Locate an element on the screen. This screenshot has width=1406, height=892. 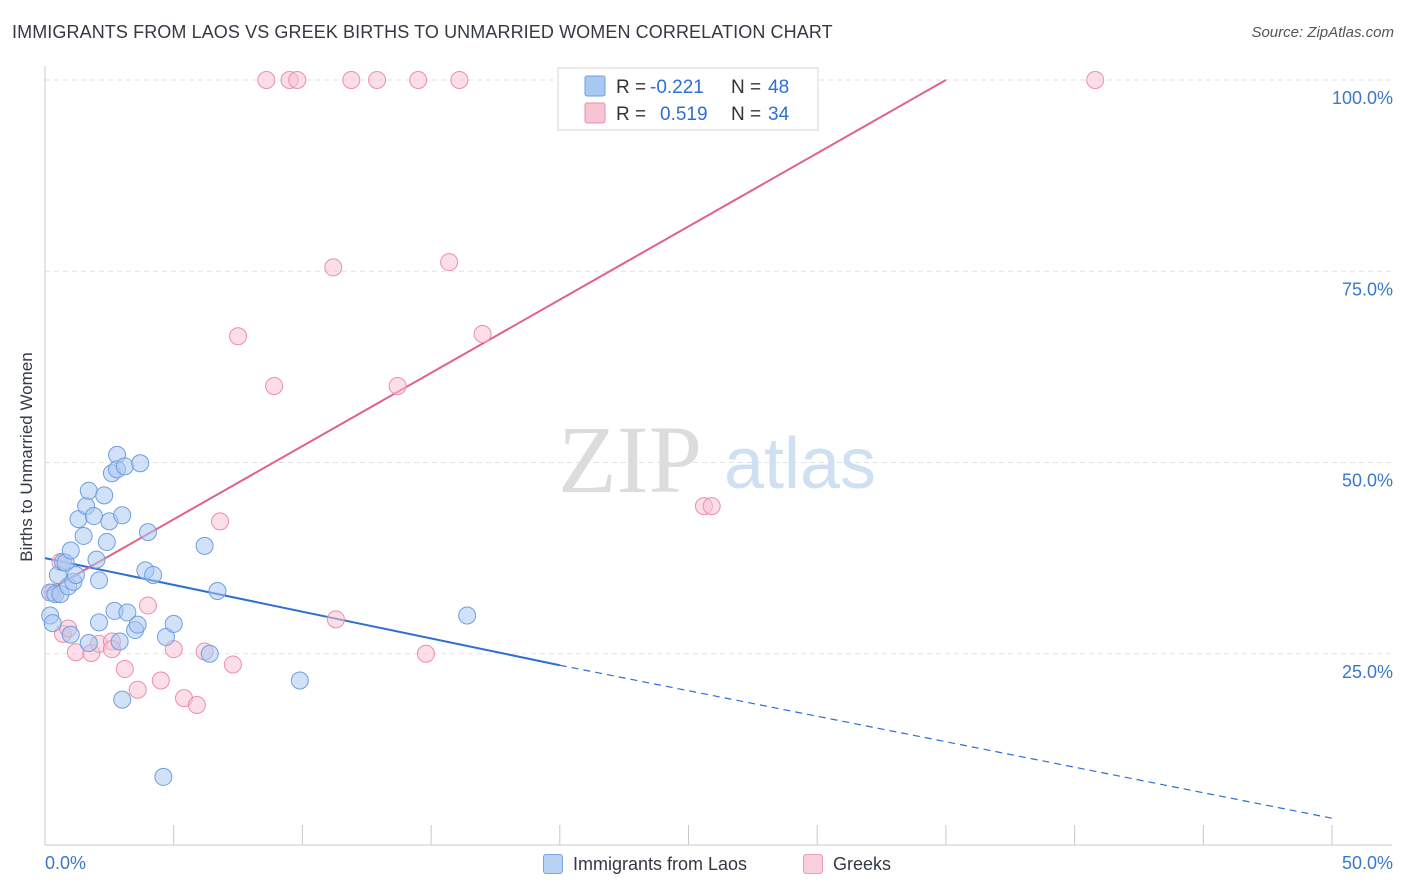
y-tick-label: 50.0% is located at coordinates (1367, 481).